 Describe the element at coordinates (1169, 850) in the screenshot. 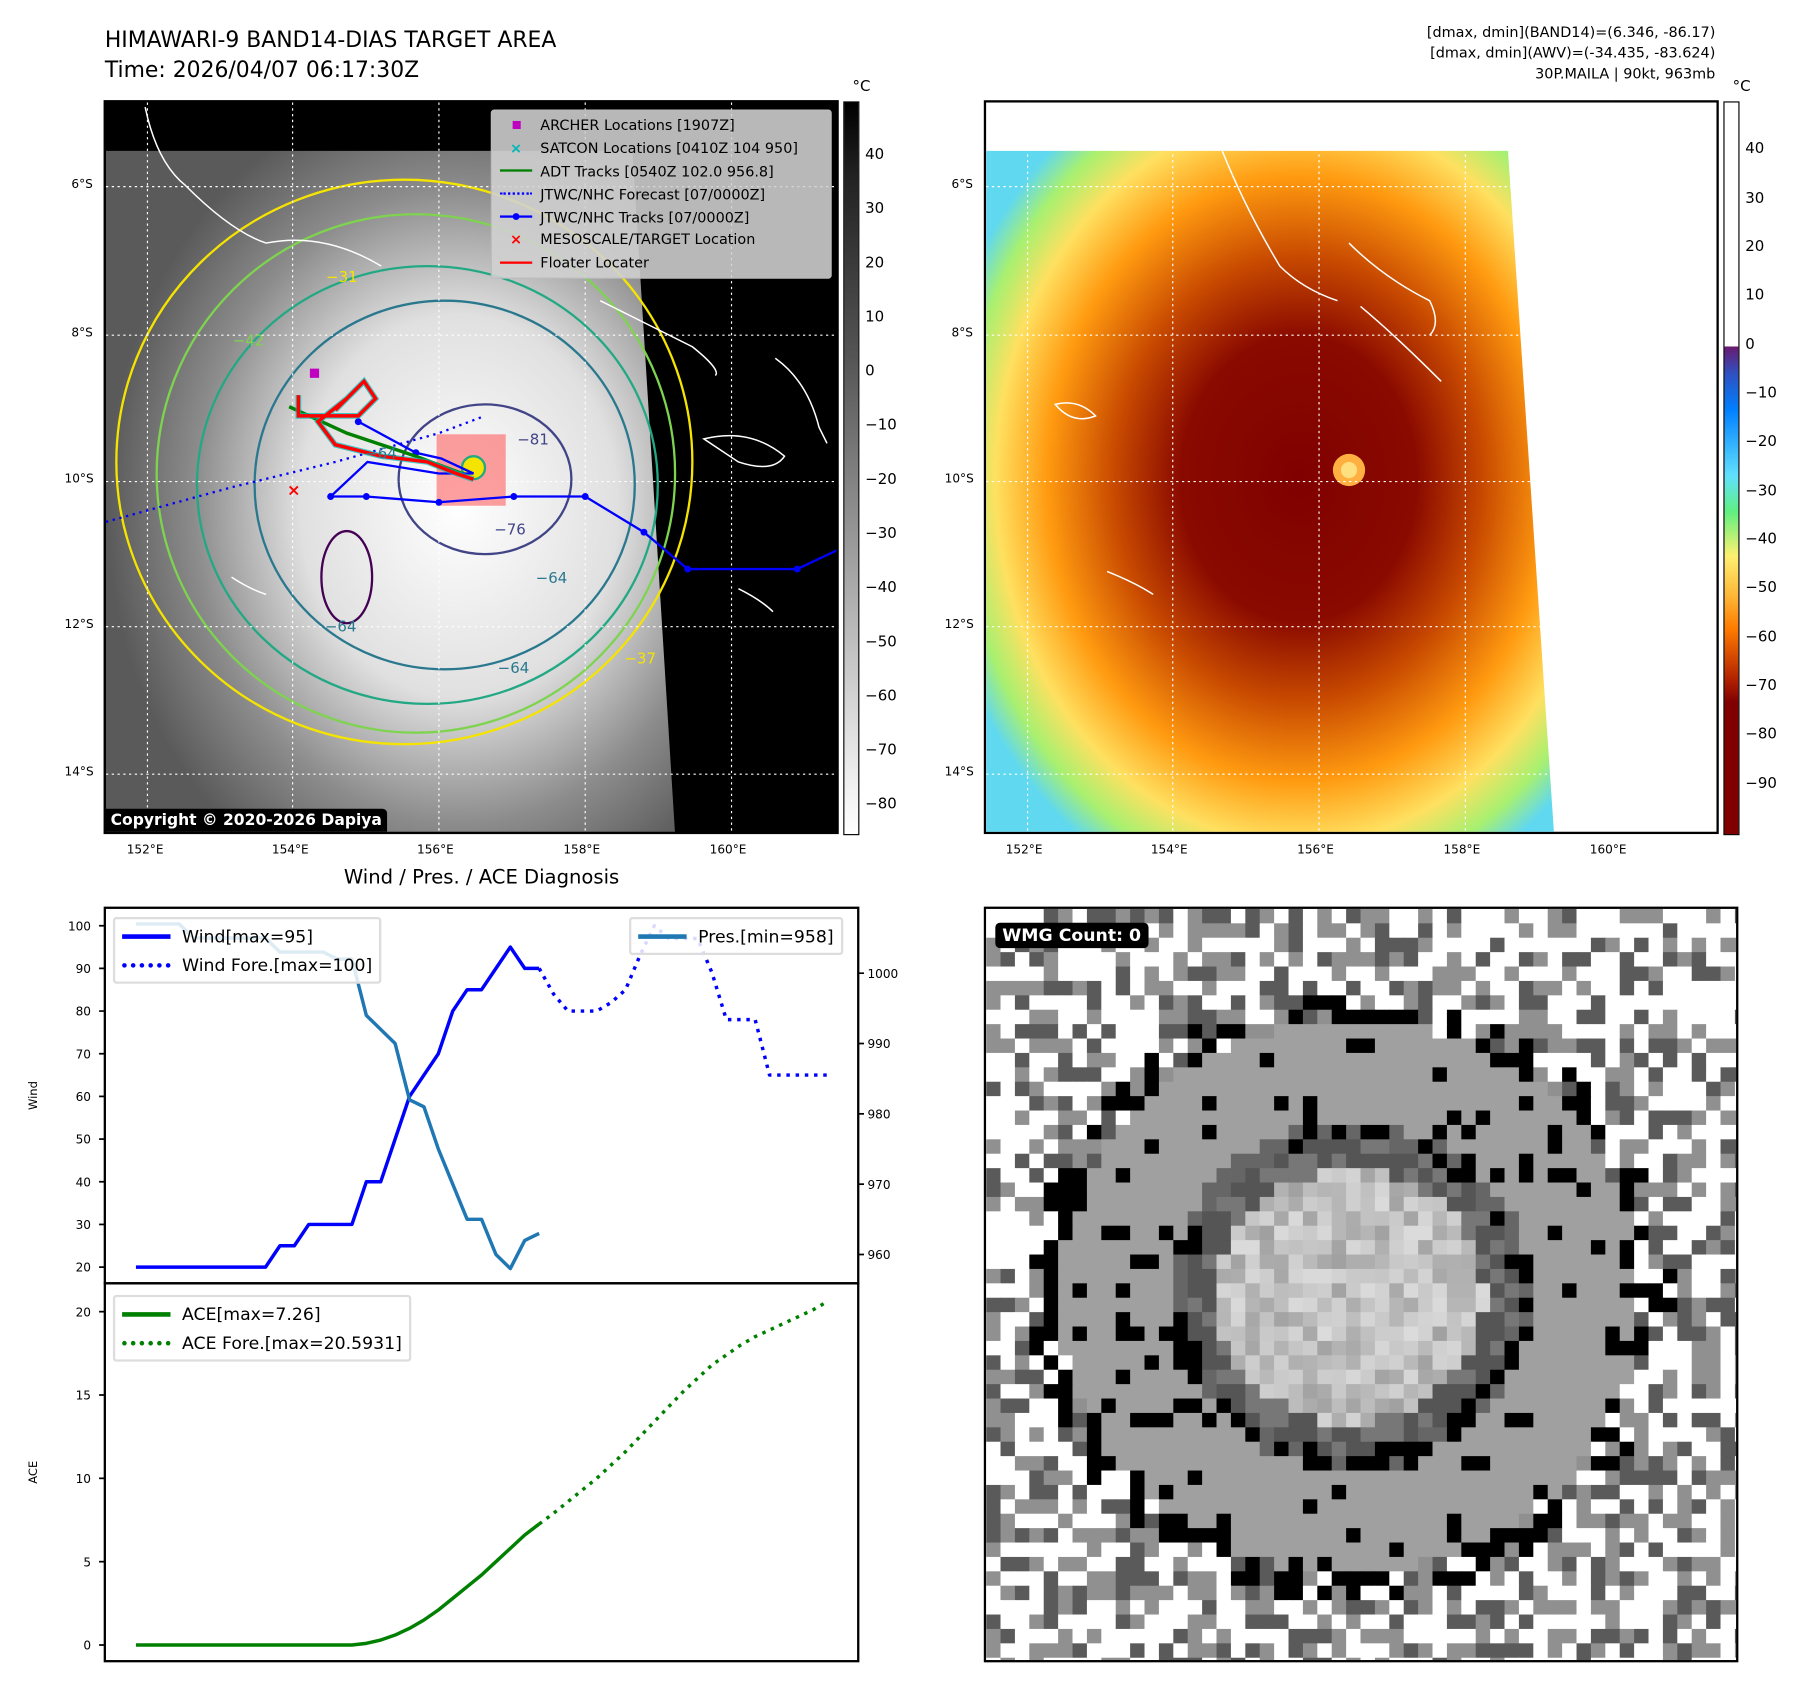

I see `lon-label: 154°E` at that location.